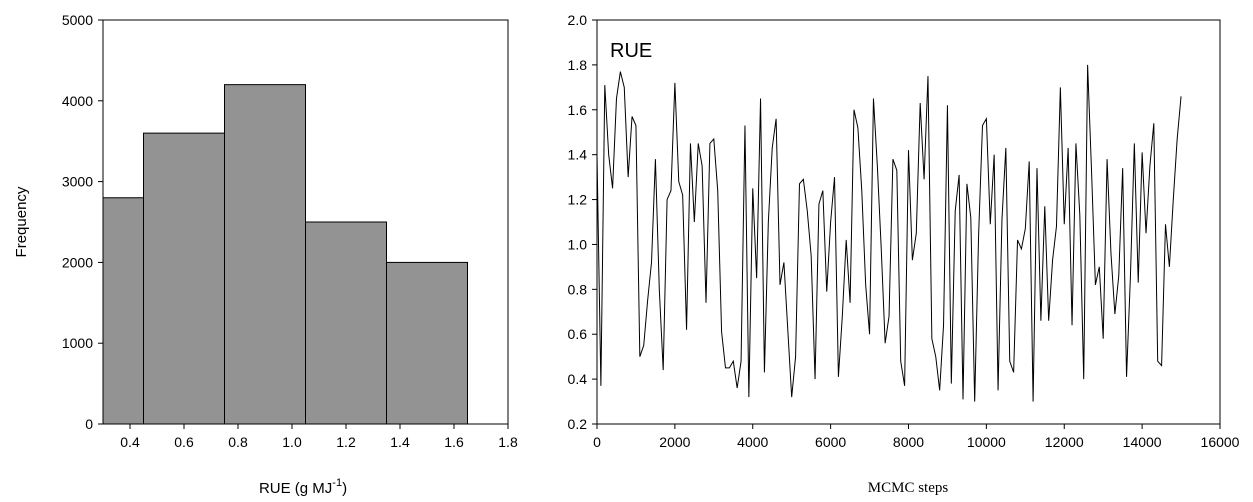 The image size is (1253, 502). I want to click on trace-y-tick-label: 1.0, so click(578, 244).